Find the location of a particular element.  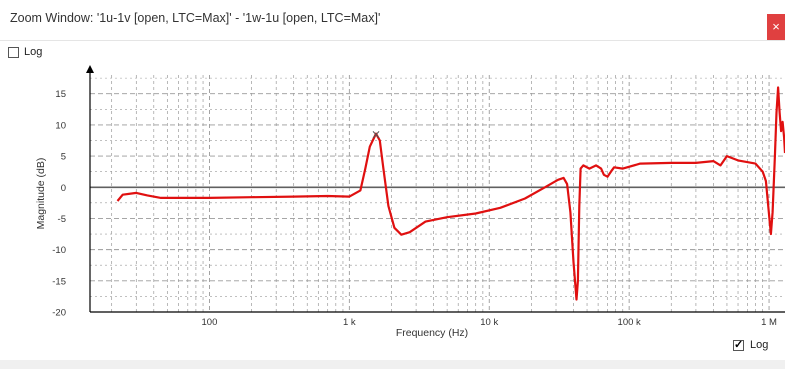

x-tick-label: 100 is located at coordinates (210, 322).